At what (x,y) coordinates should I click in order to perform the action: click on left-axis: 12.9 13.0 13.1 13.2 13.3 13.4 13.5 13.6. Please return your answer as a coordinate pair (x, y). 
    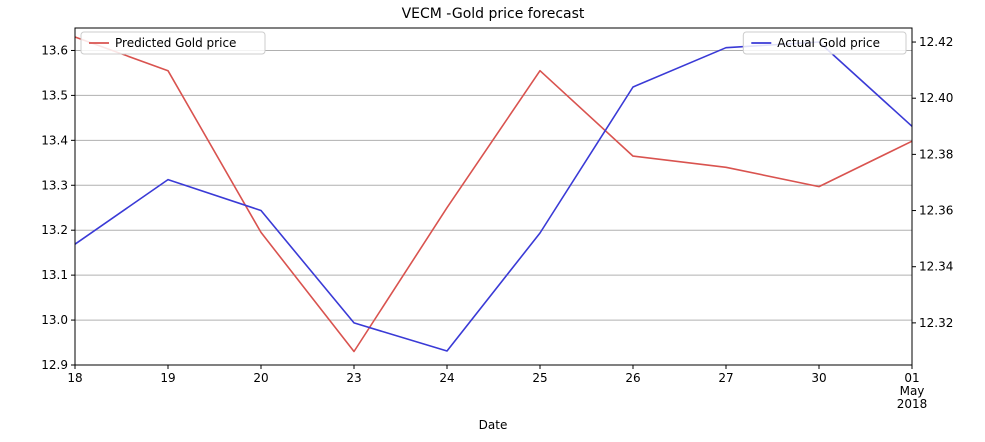
    Looking at the image, I should click on (58, 207).